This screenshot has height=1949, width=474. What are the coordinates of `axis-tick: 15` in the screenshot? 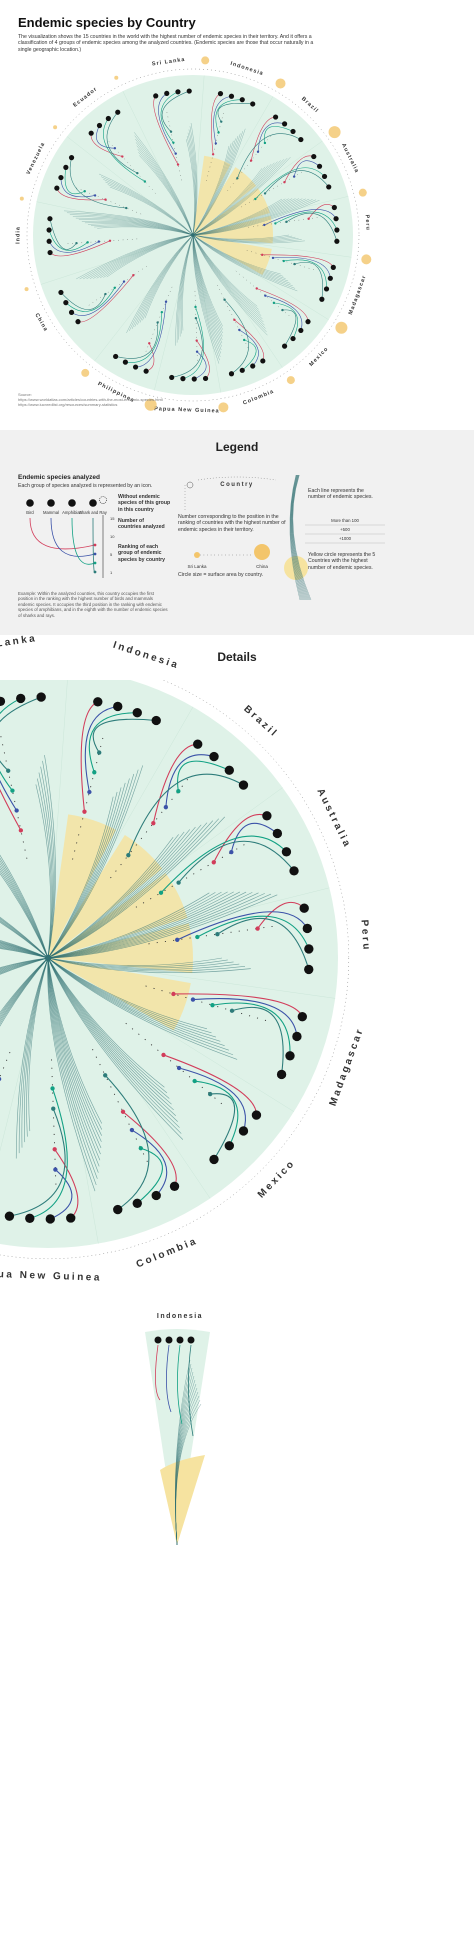 It's located at (112, 518).